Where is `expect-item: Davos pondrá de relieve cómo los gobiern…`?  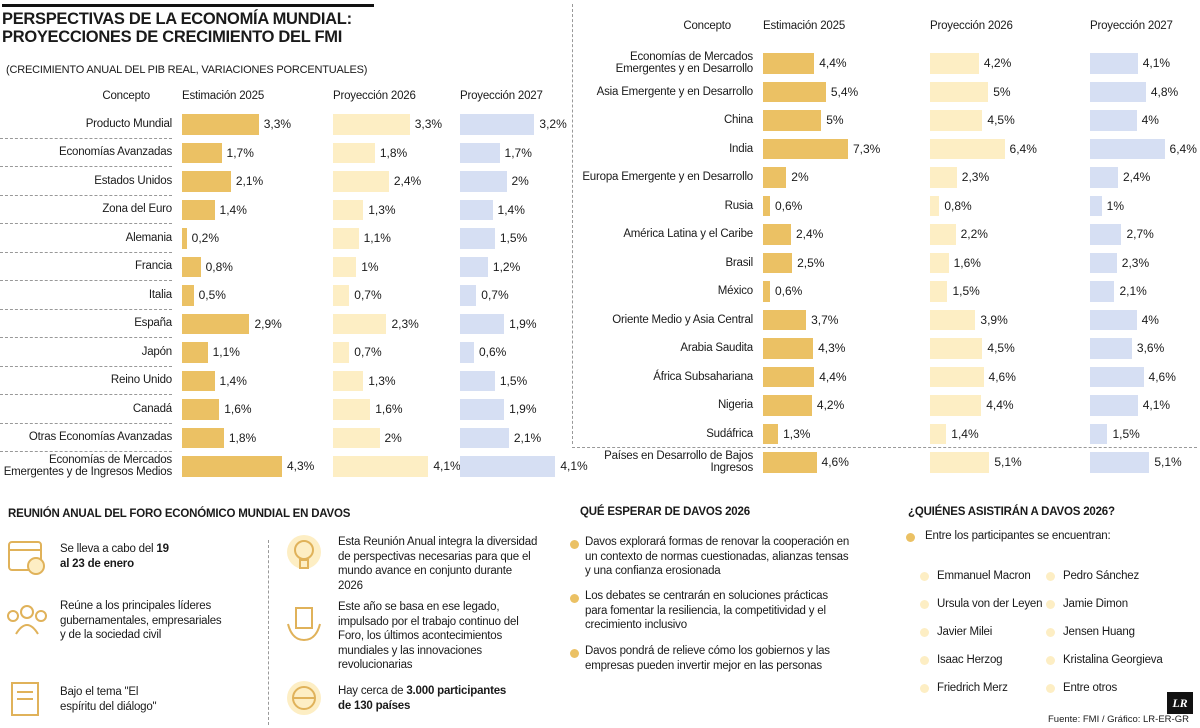 expect-item: Davos pondrá de relieve cómo los gobiern… is located at coordinates (707, 658).